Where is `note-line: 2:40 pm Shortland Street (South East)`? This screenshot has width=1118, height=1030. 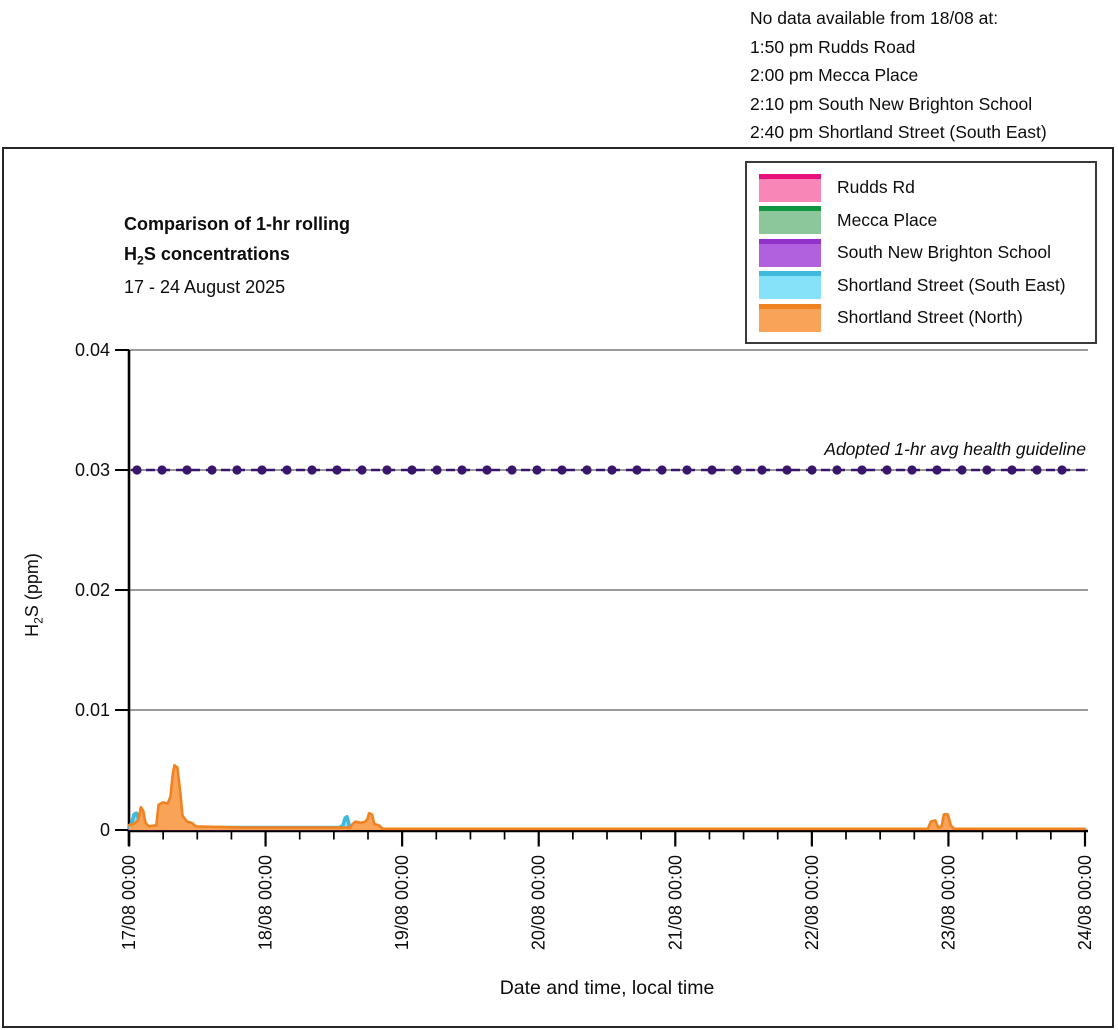 note-line: 2:40 pm Shortland Street (South East) is located at coordinates (898, 132).